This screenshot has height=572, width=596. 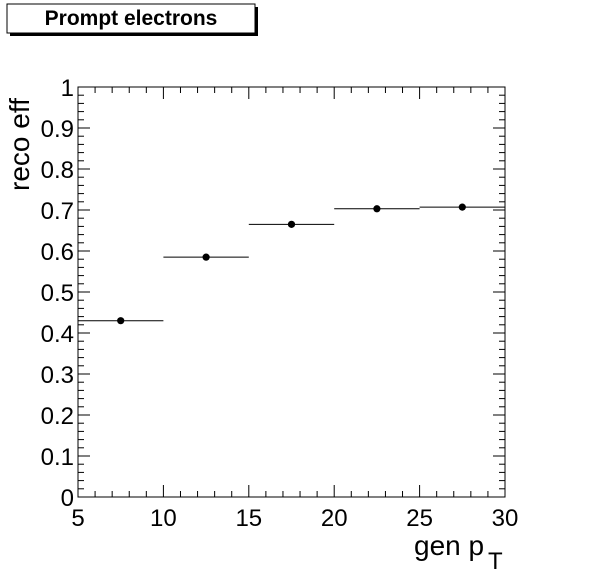 What do you see at coordinates (163, 518) in the screenshot?
I see `x-tick-label: 10` at bounding box center [163, 518].